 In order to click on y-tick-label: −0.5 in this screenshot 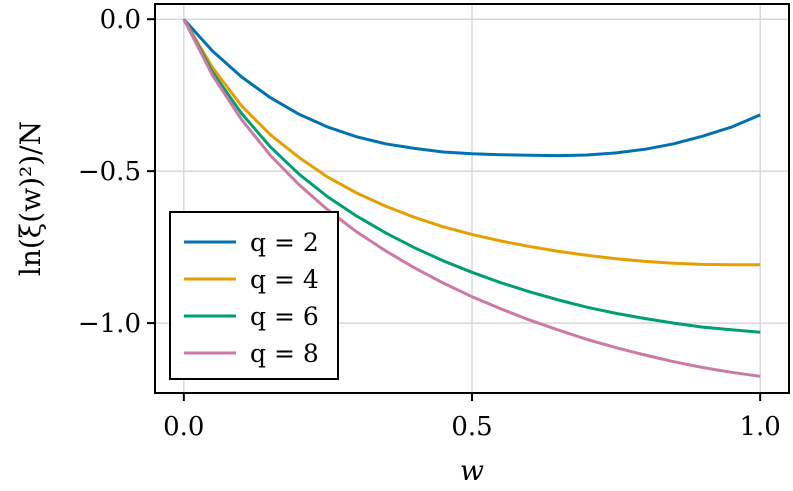, I will do `click(109, 172)`.